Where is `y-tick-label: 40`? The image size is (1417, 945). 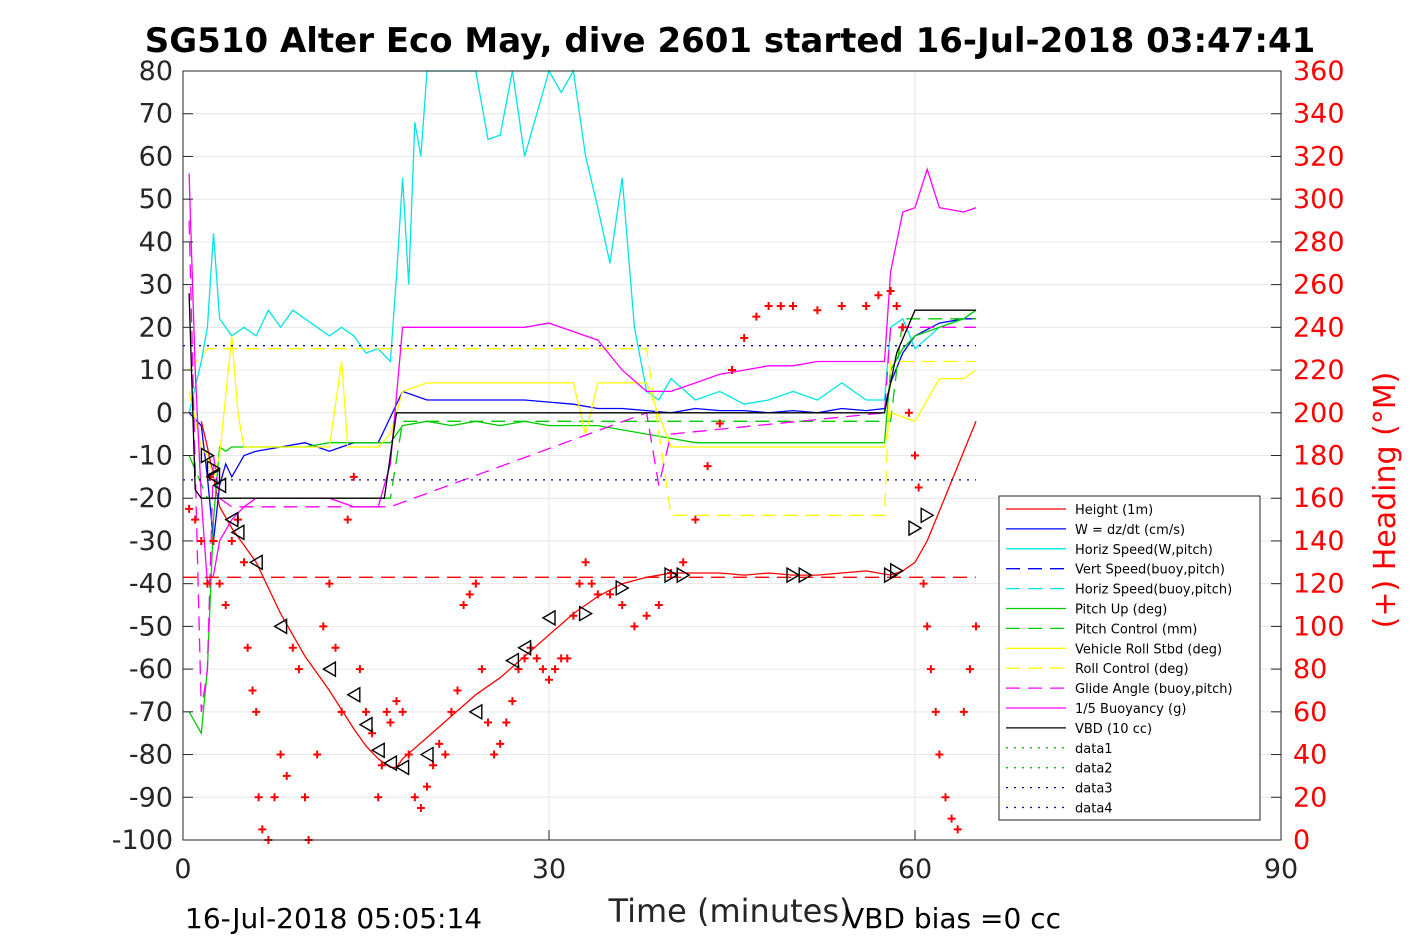 y-tick-label: 40 is located at coordinates (156, 242).